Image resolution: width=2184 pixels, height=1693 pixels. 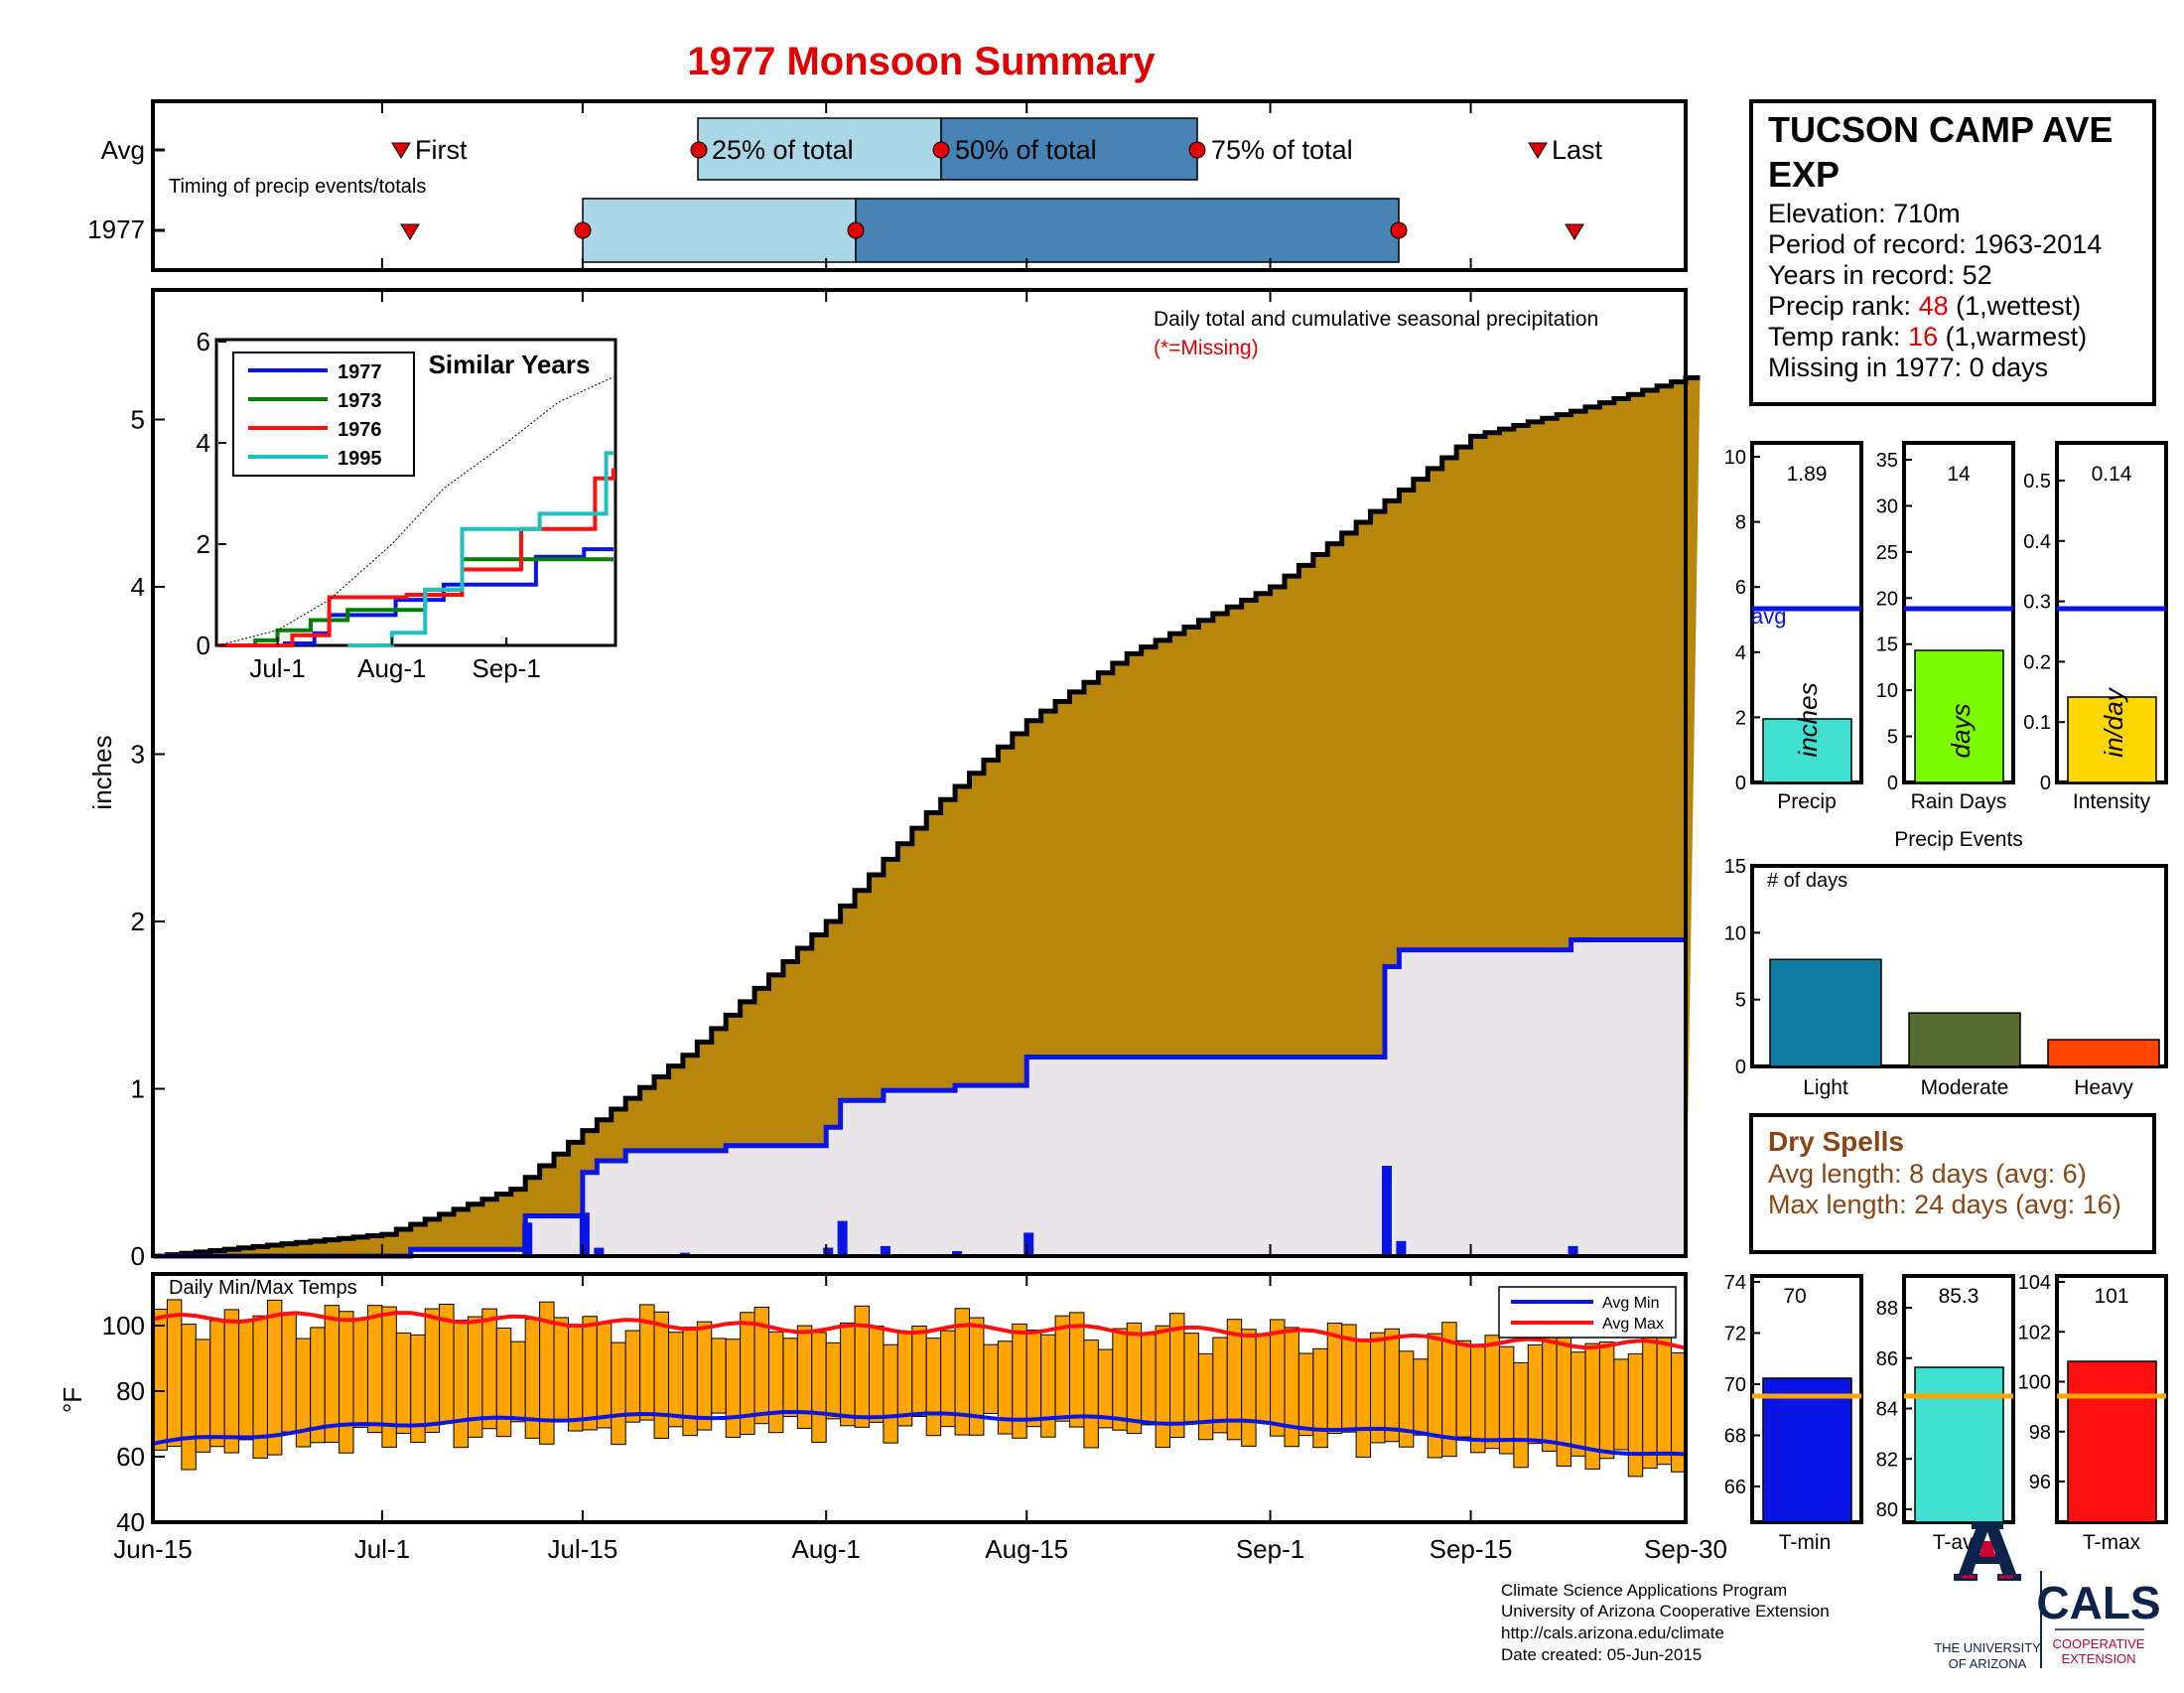 I want to click on avg-50-box, so click(x=1069, y=149).